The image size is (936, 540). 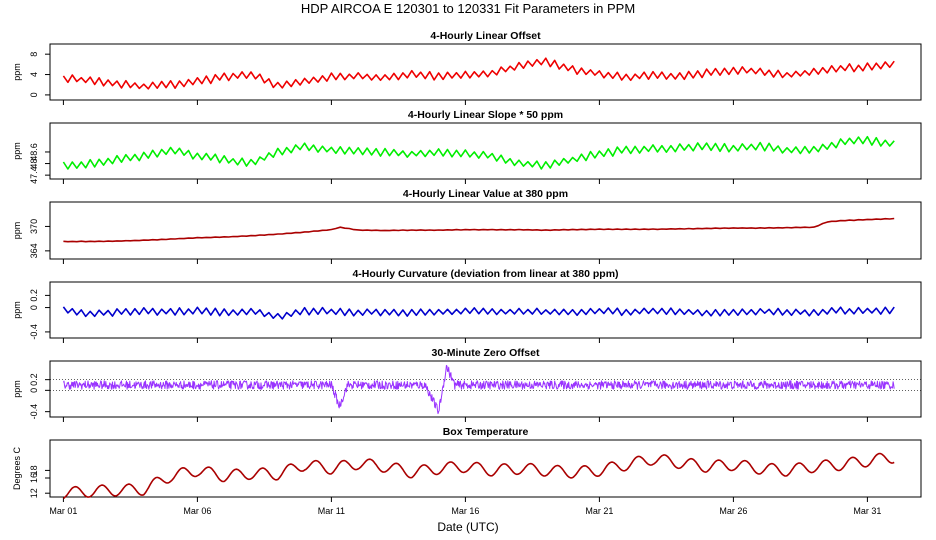 What do you see at coordinates (34, 478) in the screenshot?
I see `y-tick-label: 16` at bounding box center [34, 478].